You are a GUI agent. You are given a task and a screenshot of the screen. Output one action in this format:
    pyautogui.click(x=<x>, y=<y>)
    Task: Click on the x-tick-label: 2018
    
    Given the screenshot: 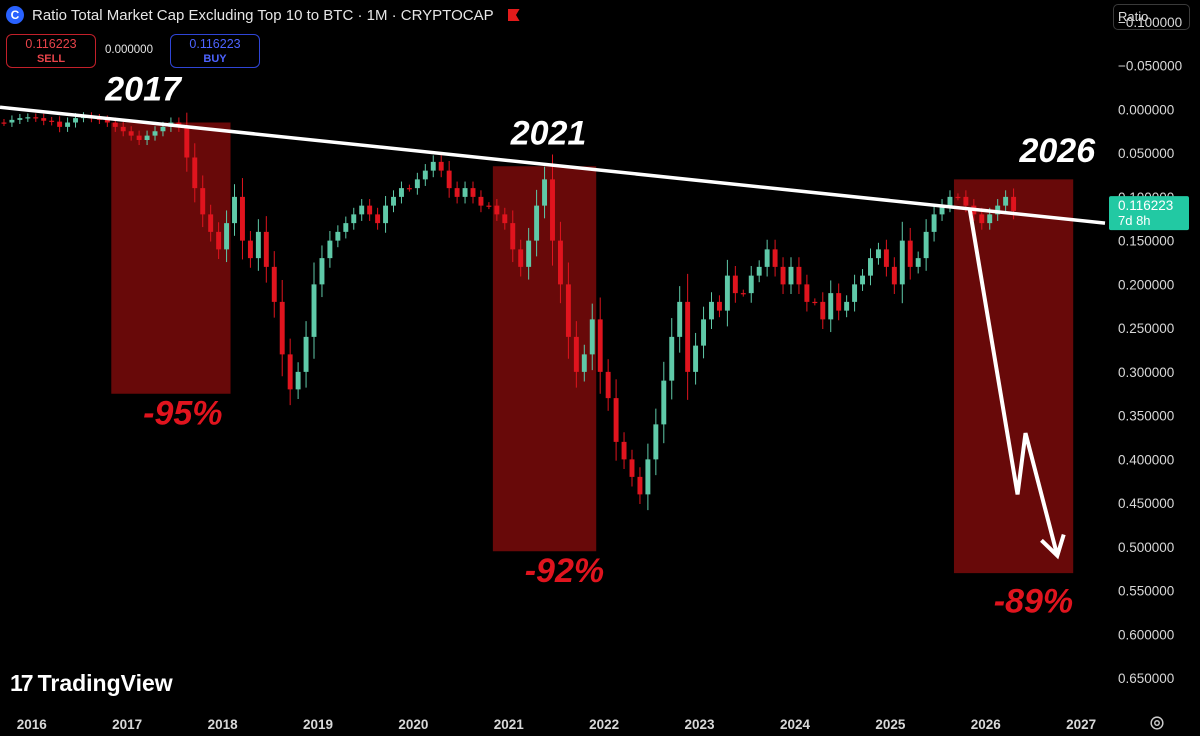 What is the action you would take?
    pyautogui.click(x=223, y=724)
    